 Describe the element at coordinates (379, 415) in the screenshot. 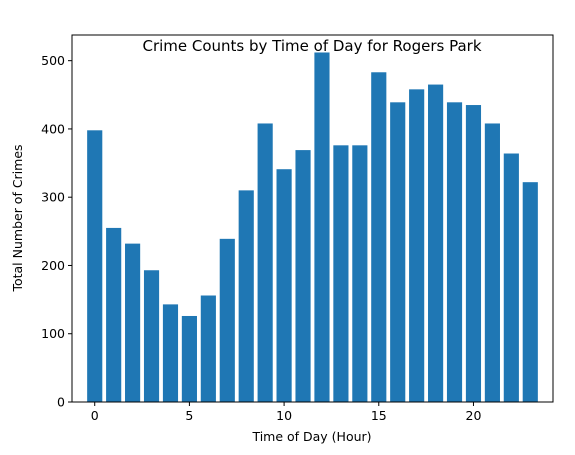

I see `x-tick-label: 15` at that location.